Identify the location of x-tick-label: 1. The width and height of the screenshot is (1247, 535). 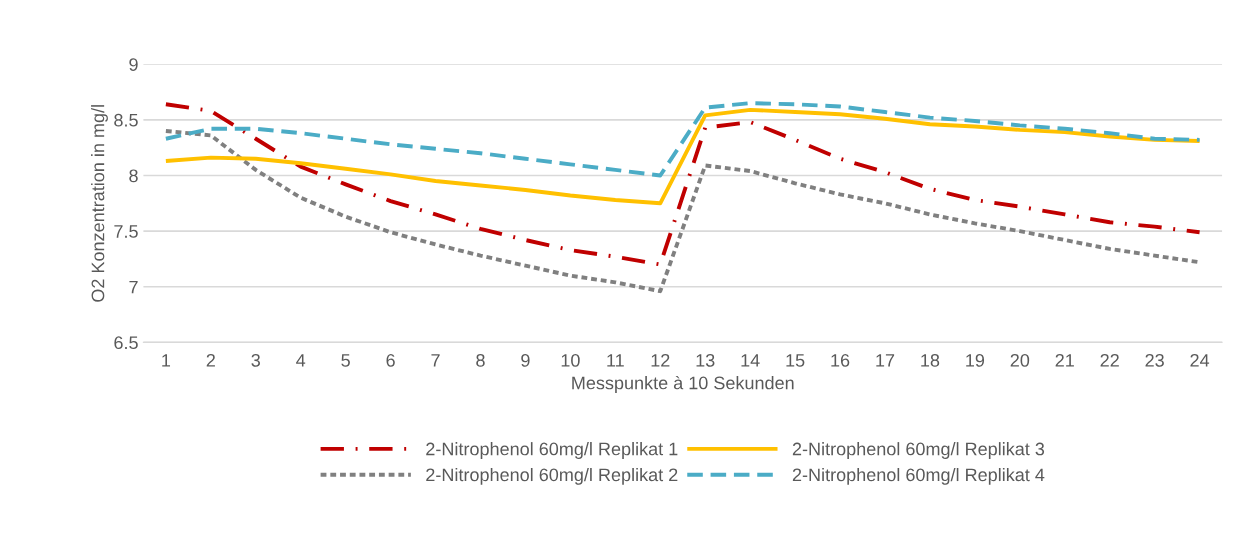
(166, 360).